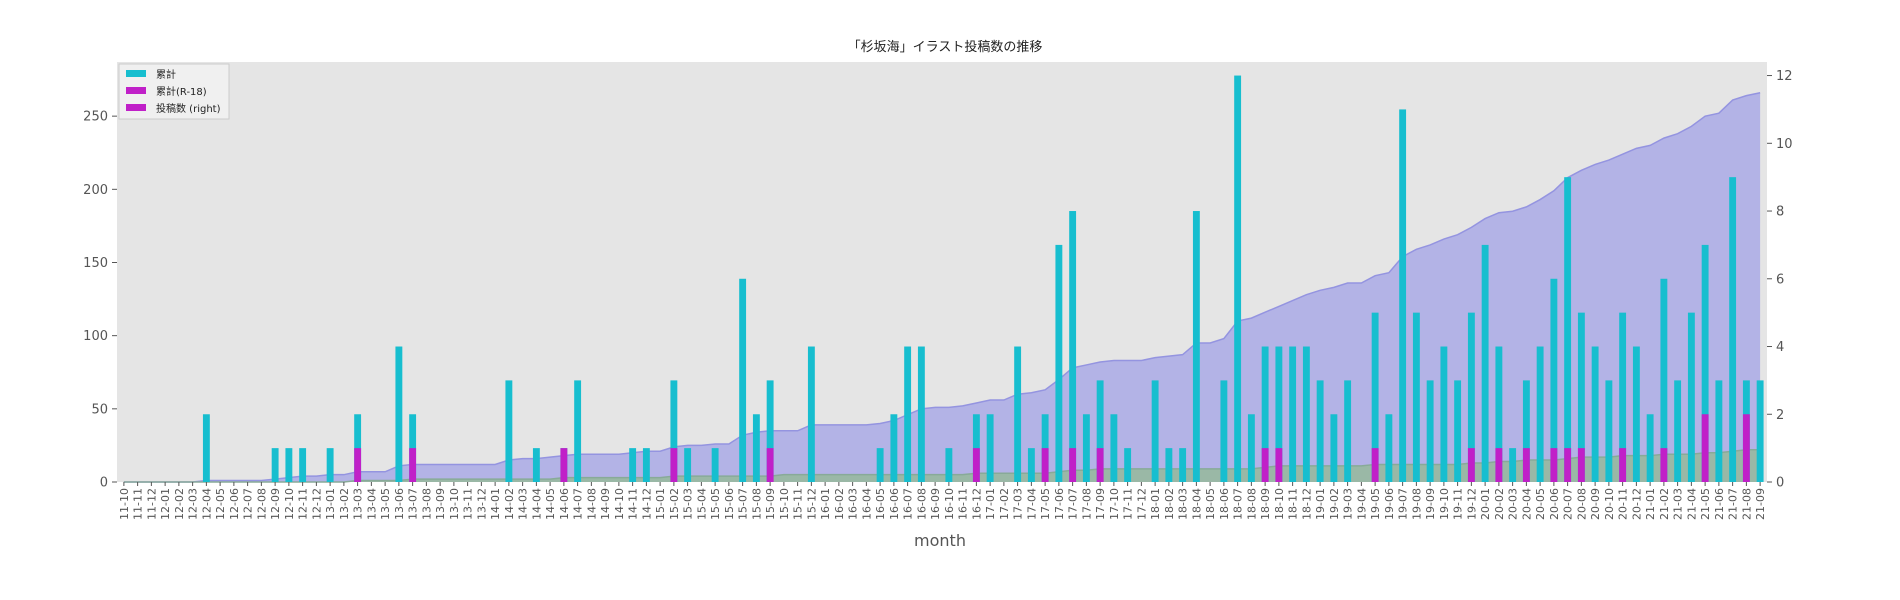 This screenshot has height=600, width=1900. I want to click on x-tick-label: 13-12, so click(481, 504).